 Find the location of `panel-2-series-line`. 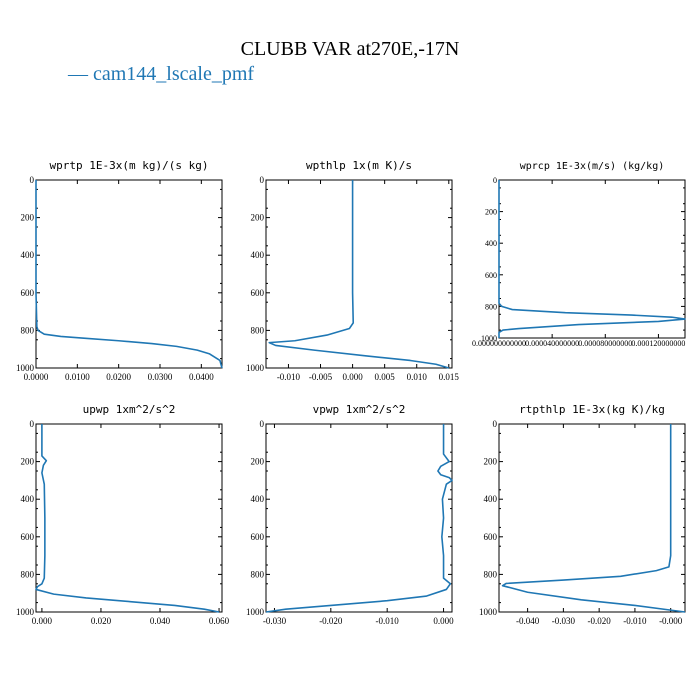

panel-2-series-line is located at coordinates (359, 274).